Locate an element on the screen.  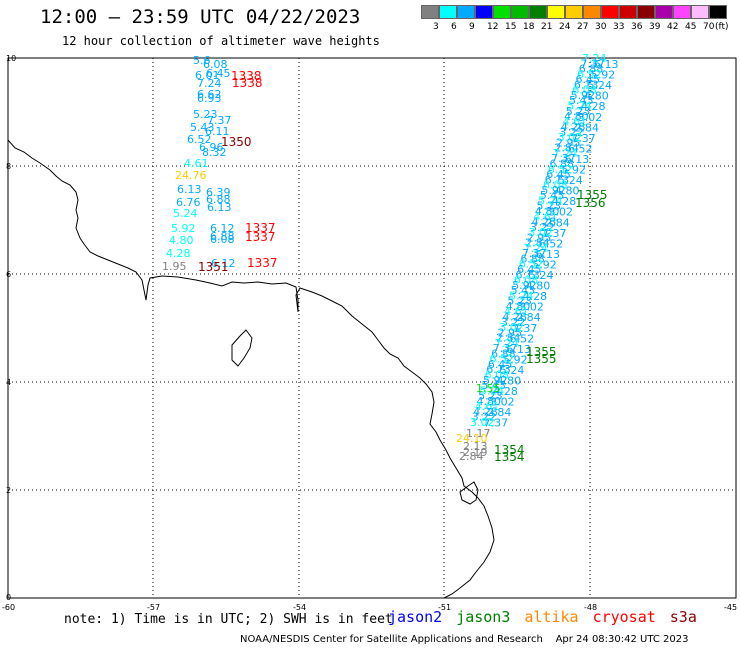
legend-label: 24 is located at coordinates (565, 27).